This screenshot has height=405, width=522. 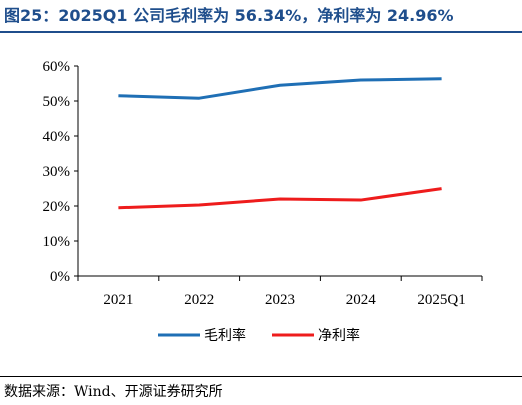 What do you see at coordinates (57, 67) in the screenshot?
I see `y-tick-label: 60%` at bounding box center [57, 67].